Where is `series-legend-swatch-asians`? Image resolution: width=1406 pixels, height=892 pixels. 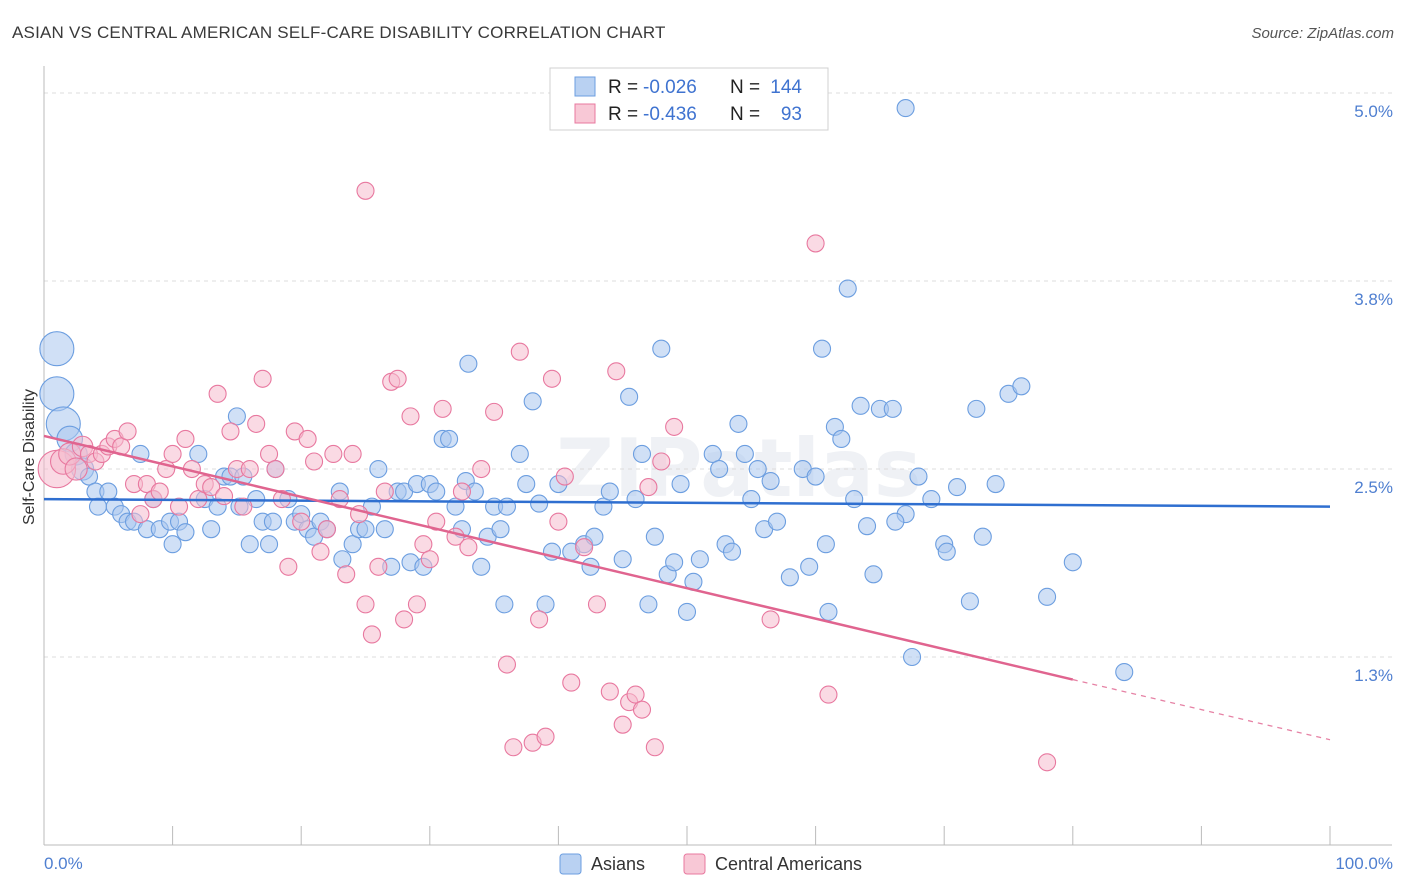
series-legend-swatch-asians is located at coordinates (570, 864).